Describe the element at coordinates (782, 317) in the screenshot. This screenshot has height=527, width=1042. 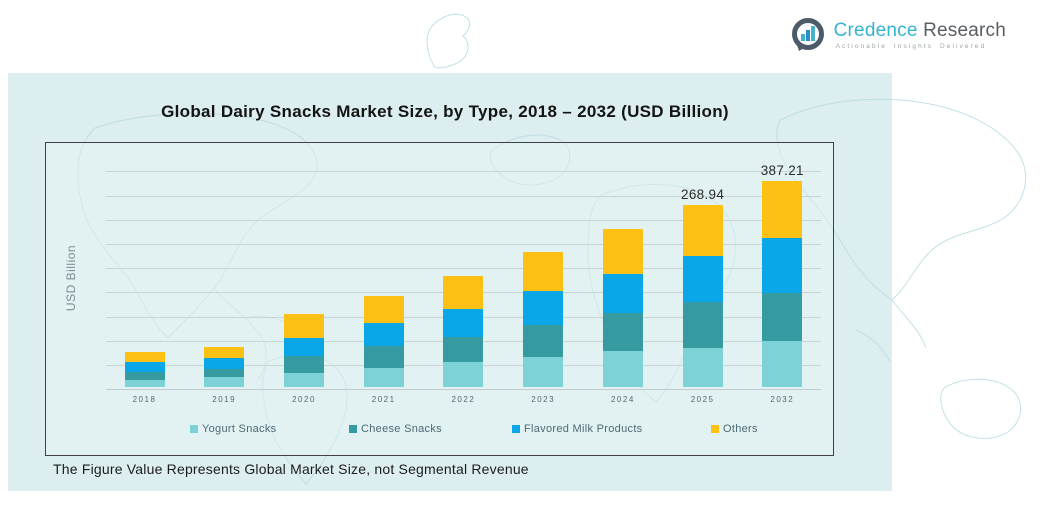
I see `bar-segment-cheese-snacks-2032` at that location.